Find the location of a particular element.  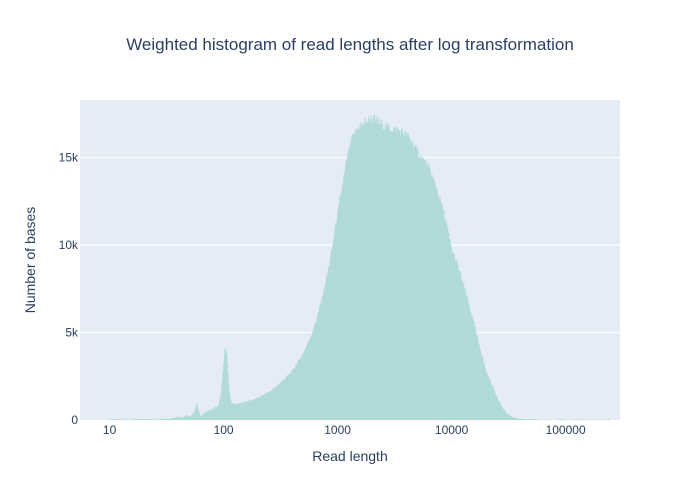

y-tick-label: 5k is located at coordinates (72, 333).